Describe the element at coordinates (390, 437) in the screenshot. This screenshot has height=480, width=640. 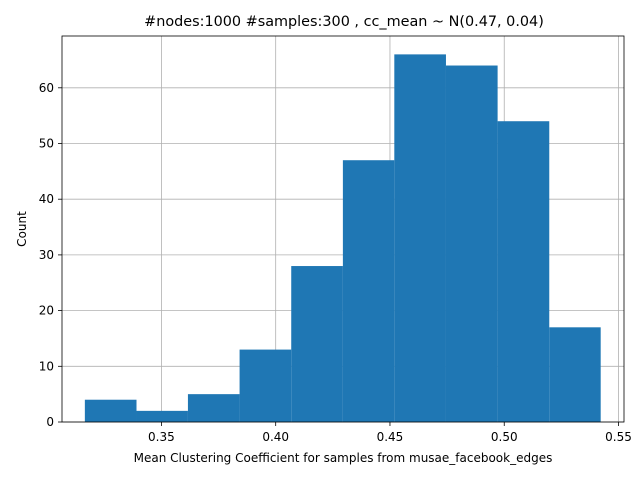
I see `x-tick-label: 0.45` at that location.